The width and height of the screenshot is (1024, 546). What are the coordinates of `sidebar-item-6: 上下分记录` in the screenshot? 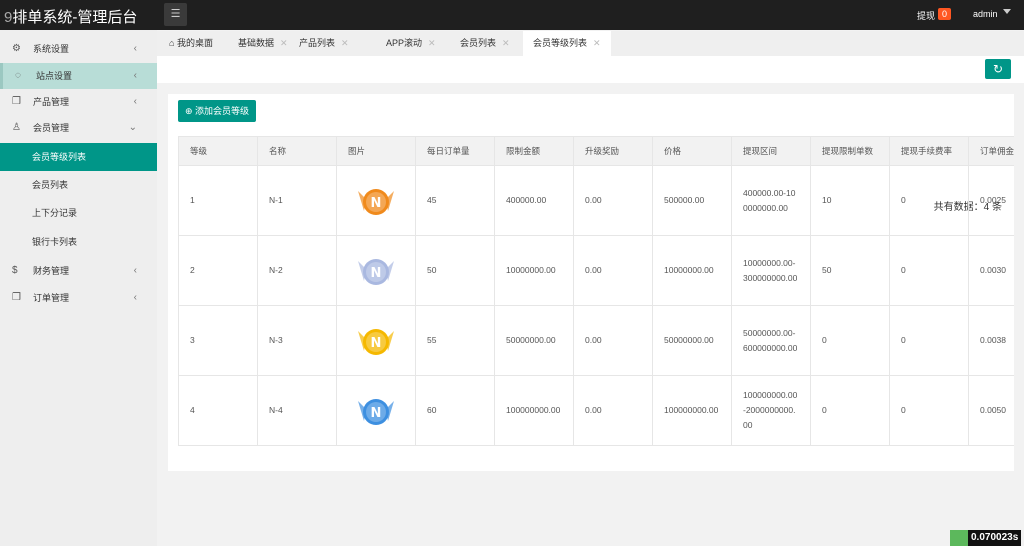 It's located at (78, 213).